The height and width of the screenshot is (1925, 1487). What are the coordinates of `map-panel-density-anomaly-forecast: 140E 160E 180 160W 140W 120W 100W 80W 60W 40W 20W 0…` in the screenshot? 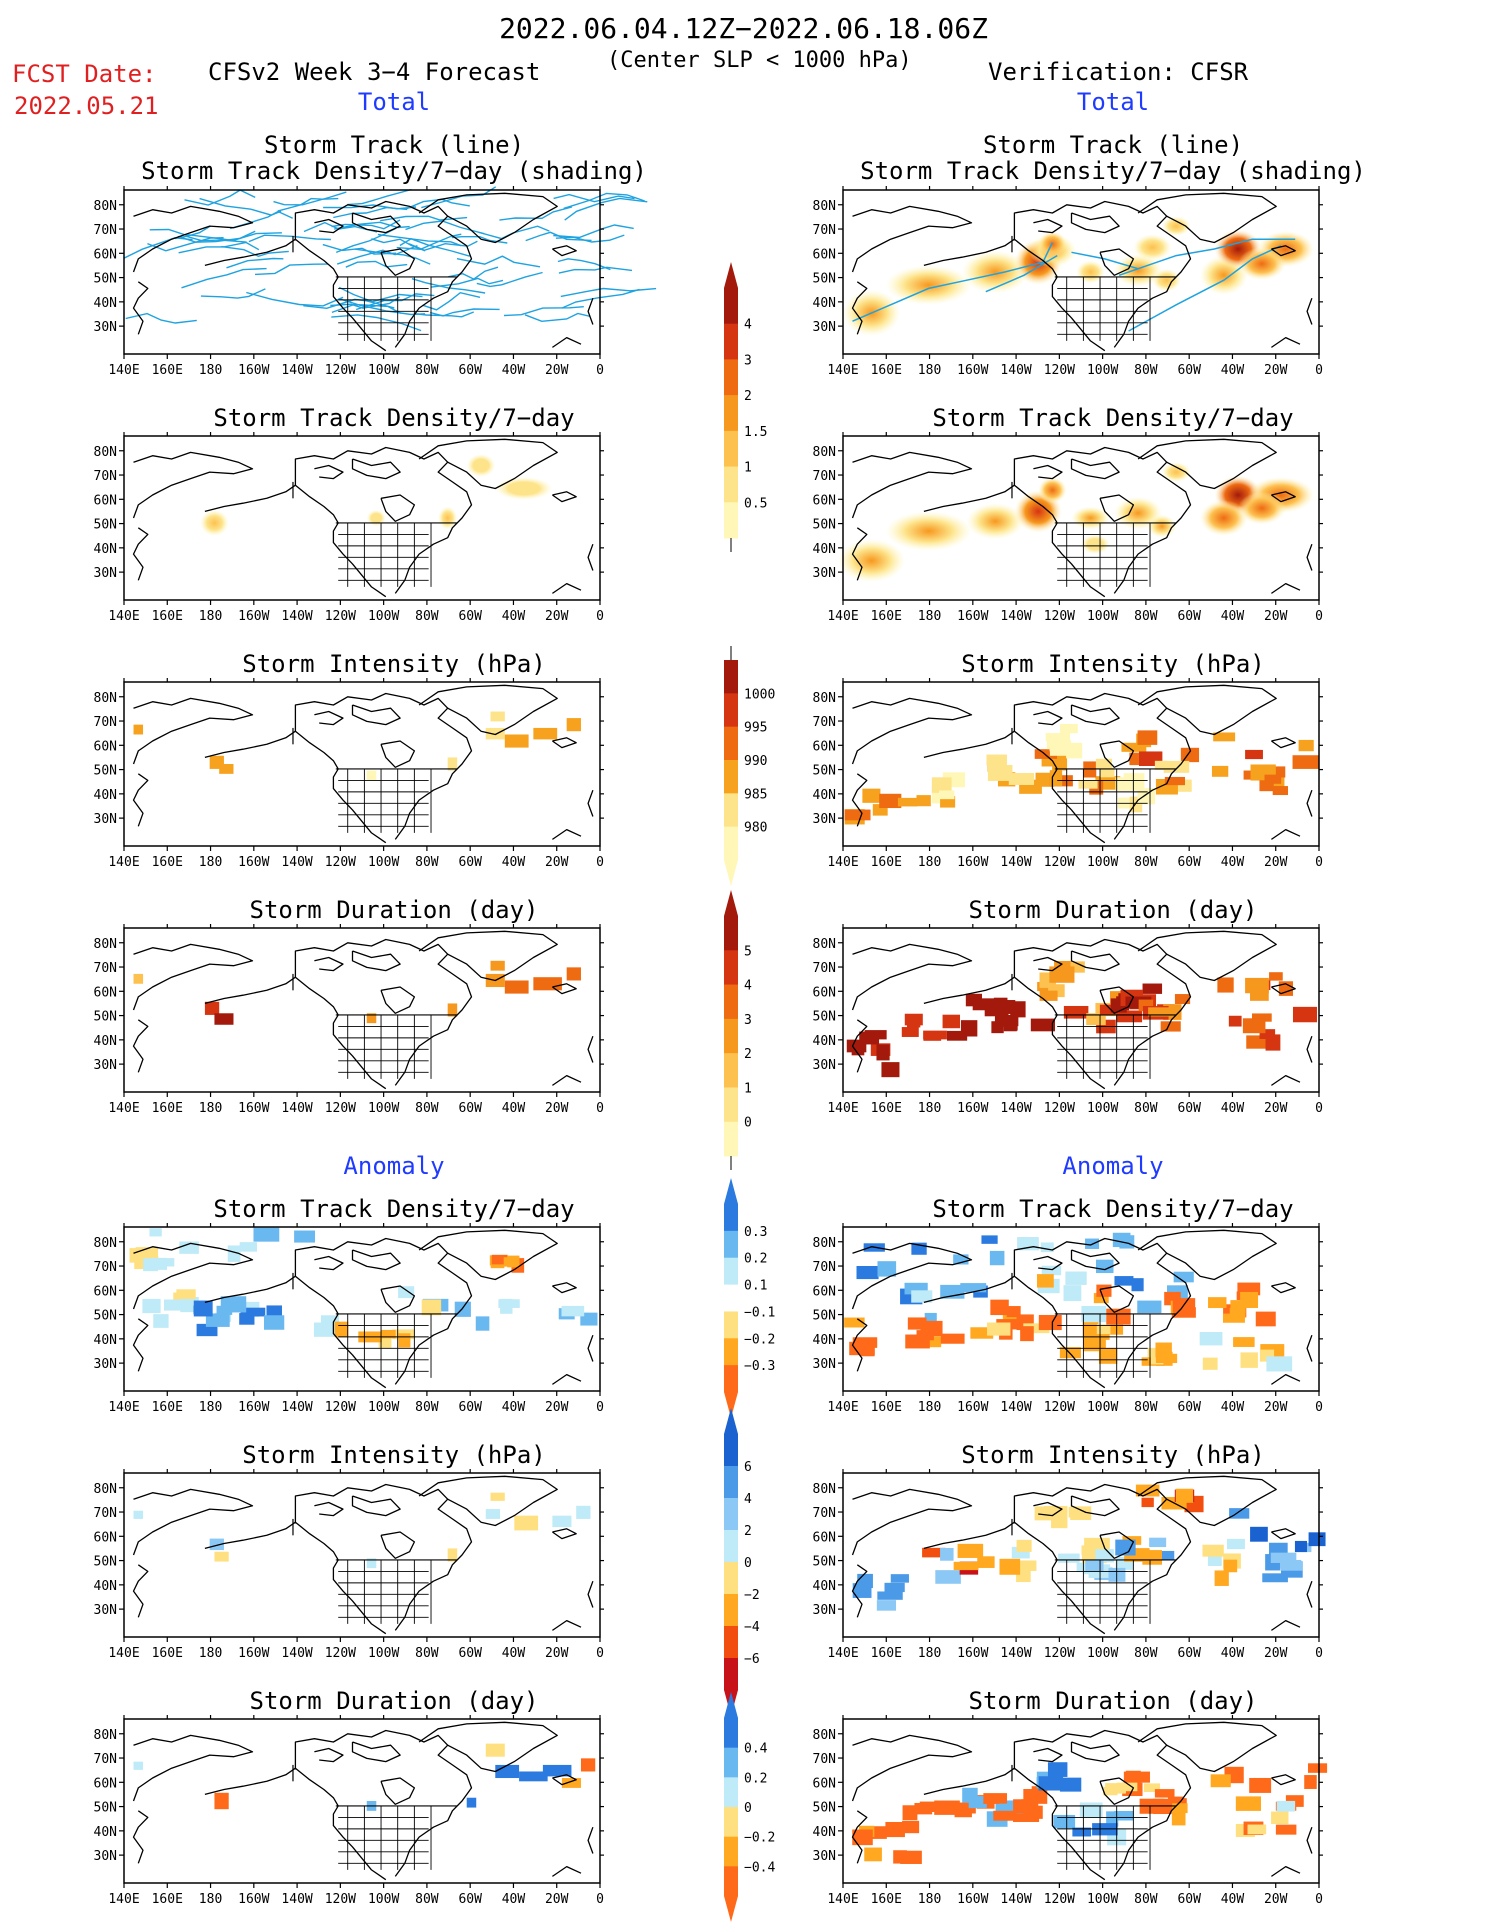 It's located at (349, 1319).